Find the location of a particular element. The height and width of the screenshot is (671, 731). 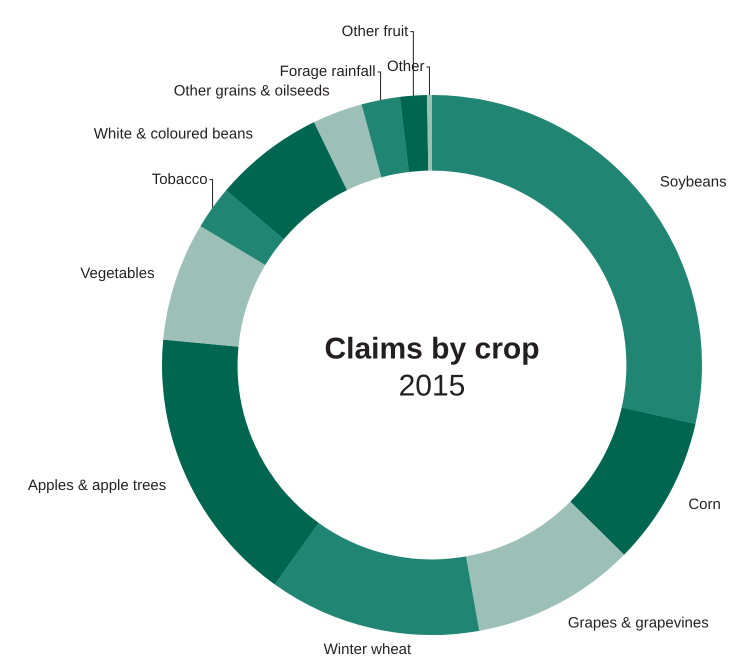

slice-label: Apples & apple trees is located at coordinates (97, 485).